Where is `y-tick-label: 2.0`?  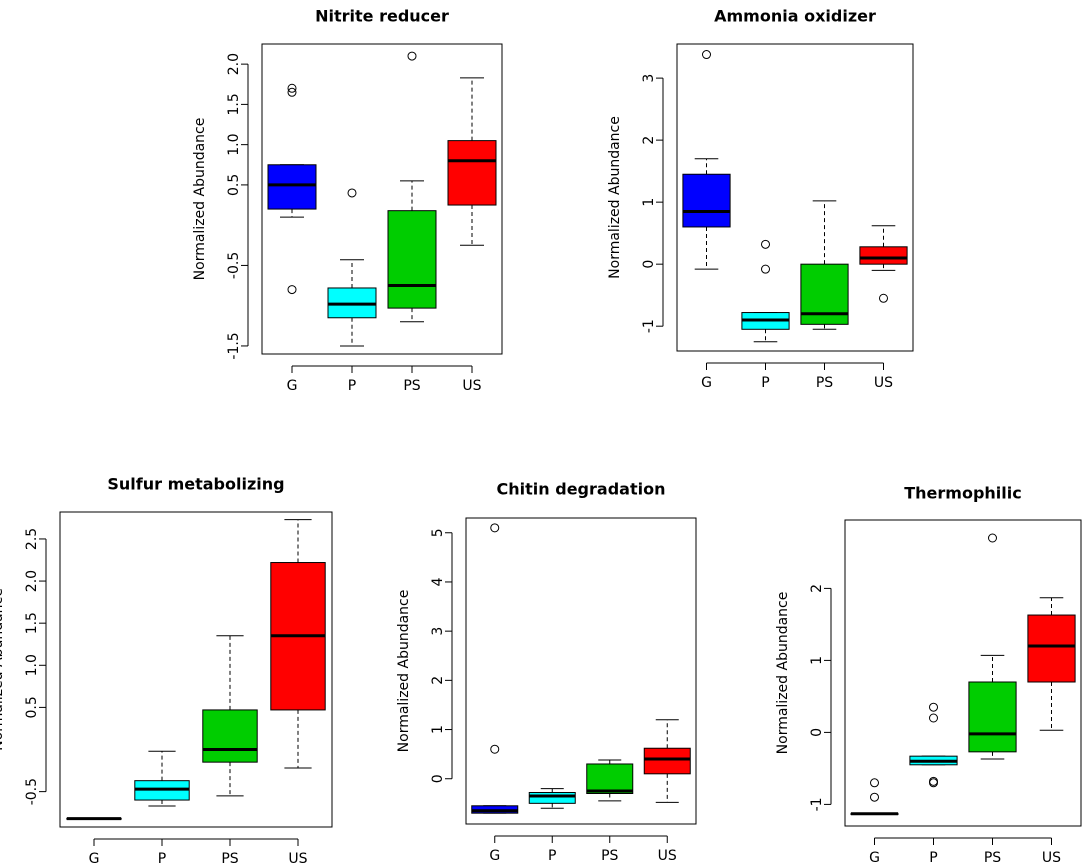
y-tick-label: 2.0 is located at coordinates (32, 581).